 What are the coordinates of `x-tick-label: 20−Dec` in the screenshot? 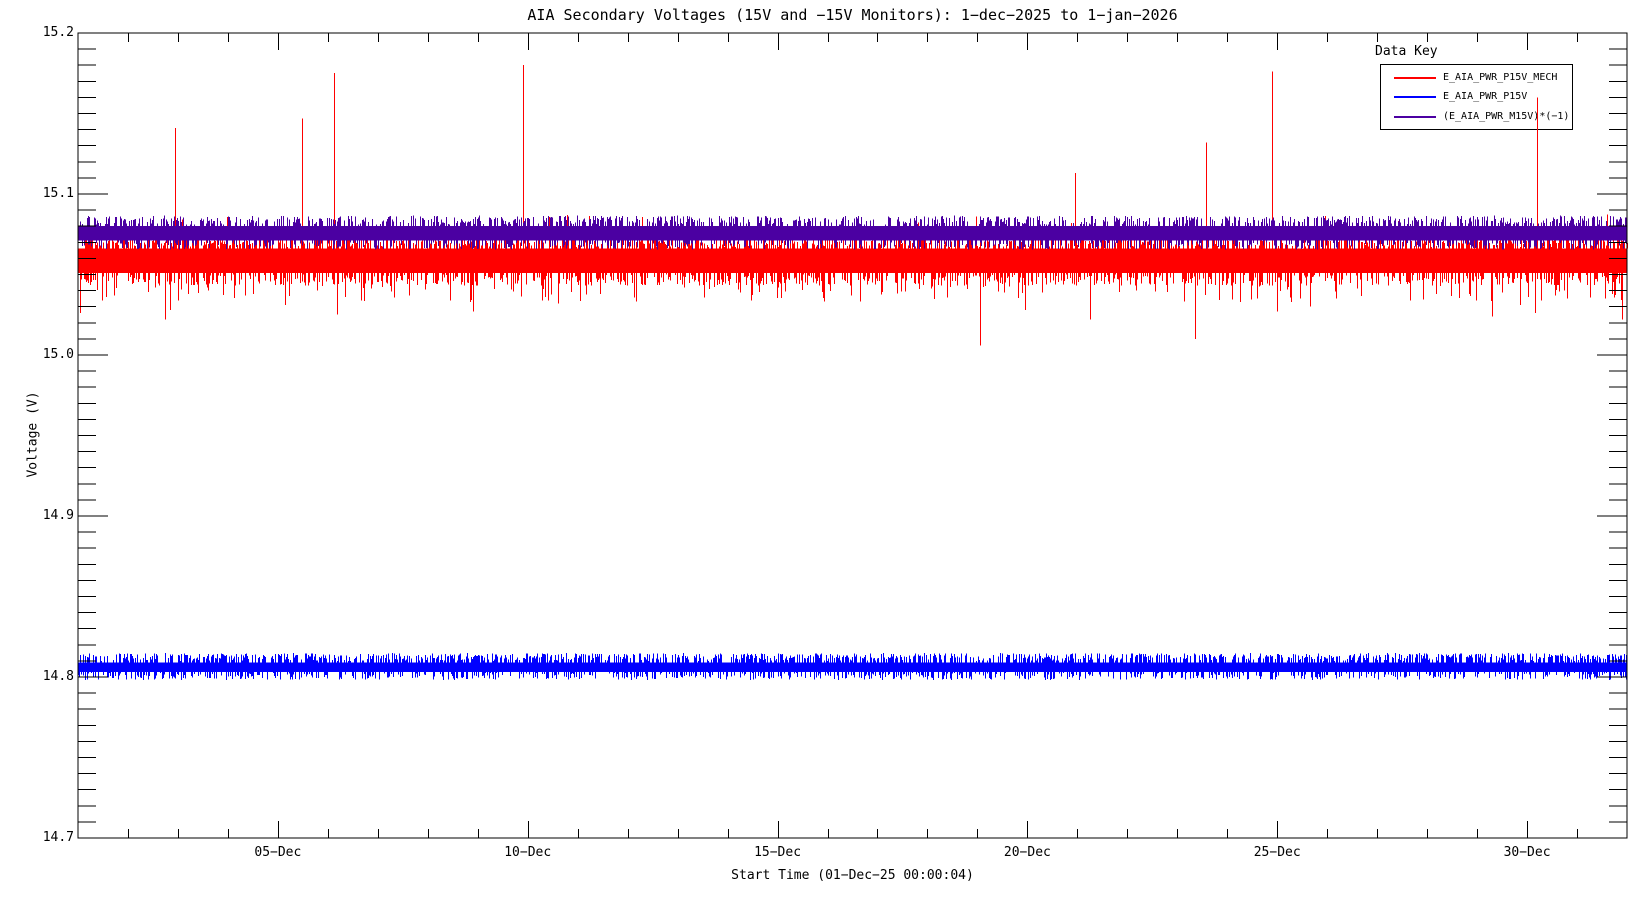 It's located at (1027, 852).